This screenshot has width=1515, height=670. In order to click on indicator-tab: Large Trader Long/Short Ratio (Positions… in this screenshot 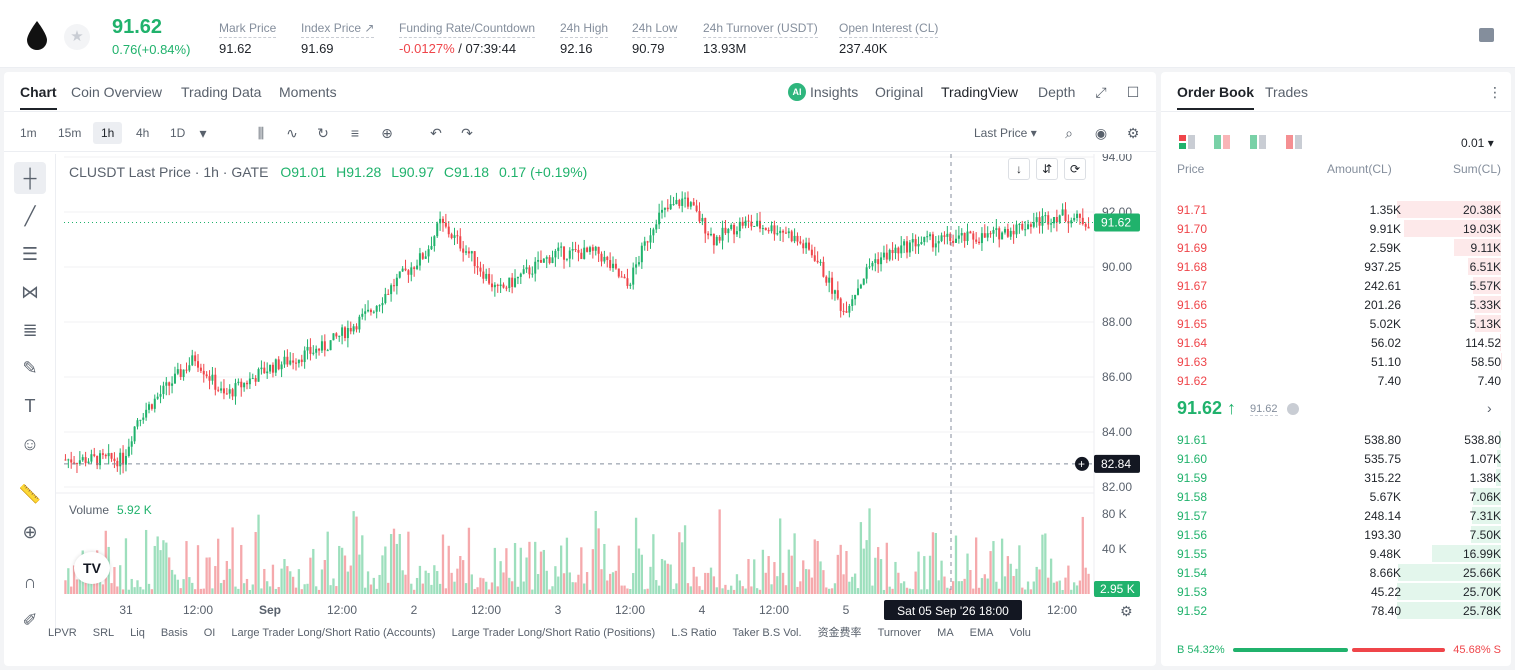, I will do `click(553, 633)`.